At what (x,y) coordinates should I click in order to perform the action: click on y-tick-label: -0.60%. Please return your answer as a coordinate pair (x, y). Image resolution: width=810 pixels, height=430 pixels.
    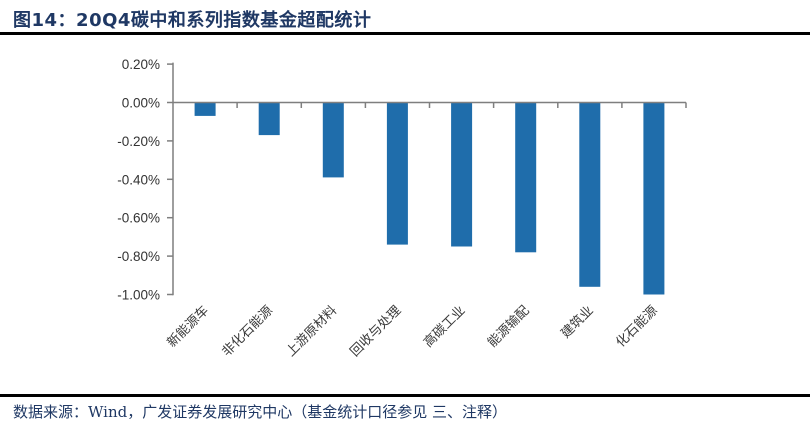
    Looking at the image, I should click on (138, 218).